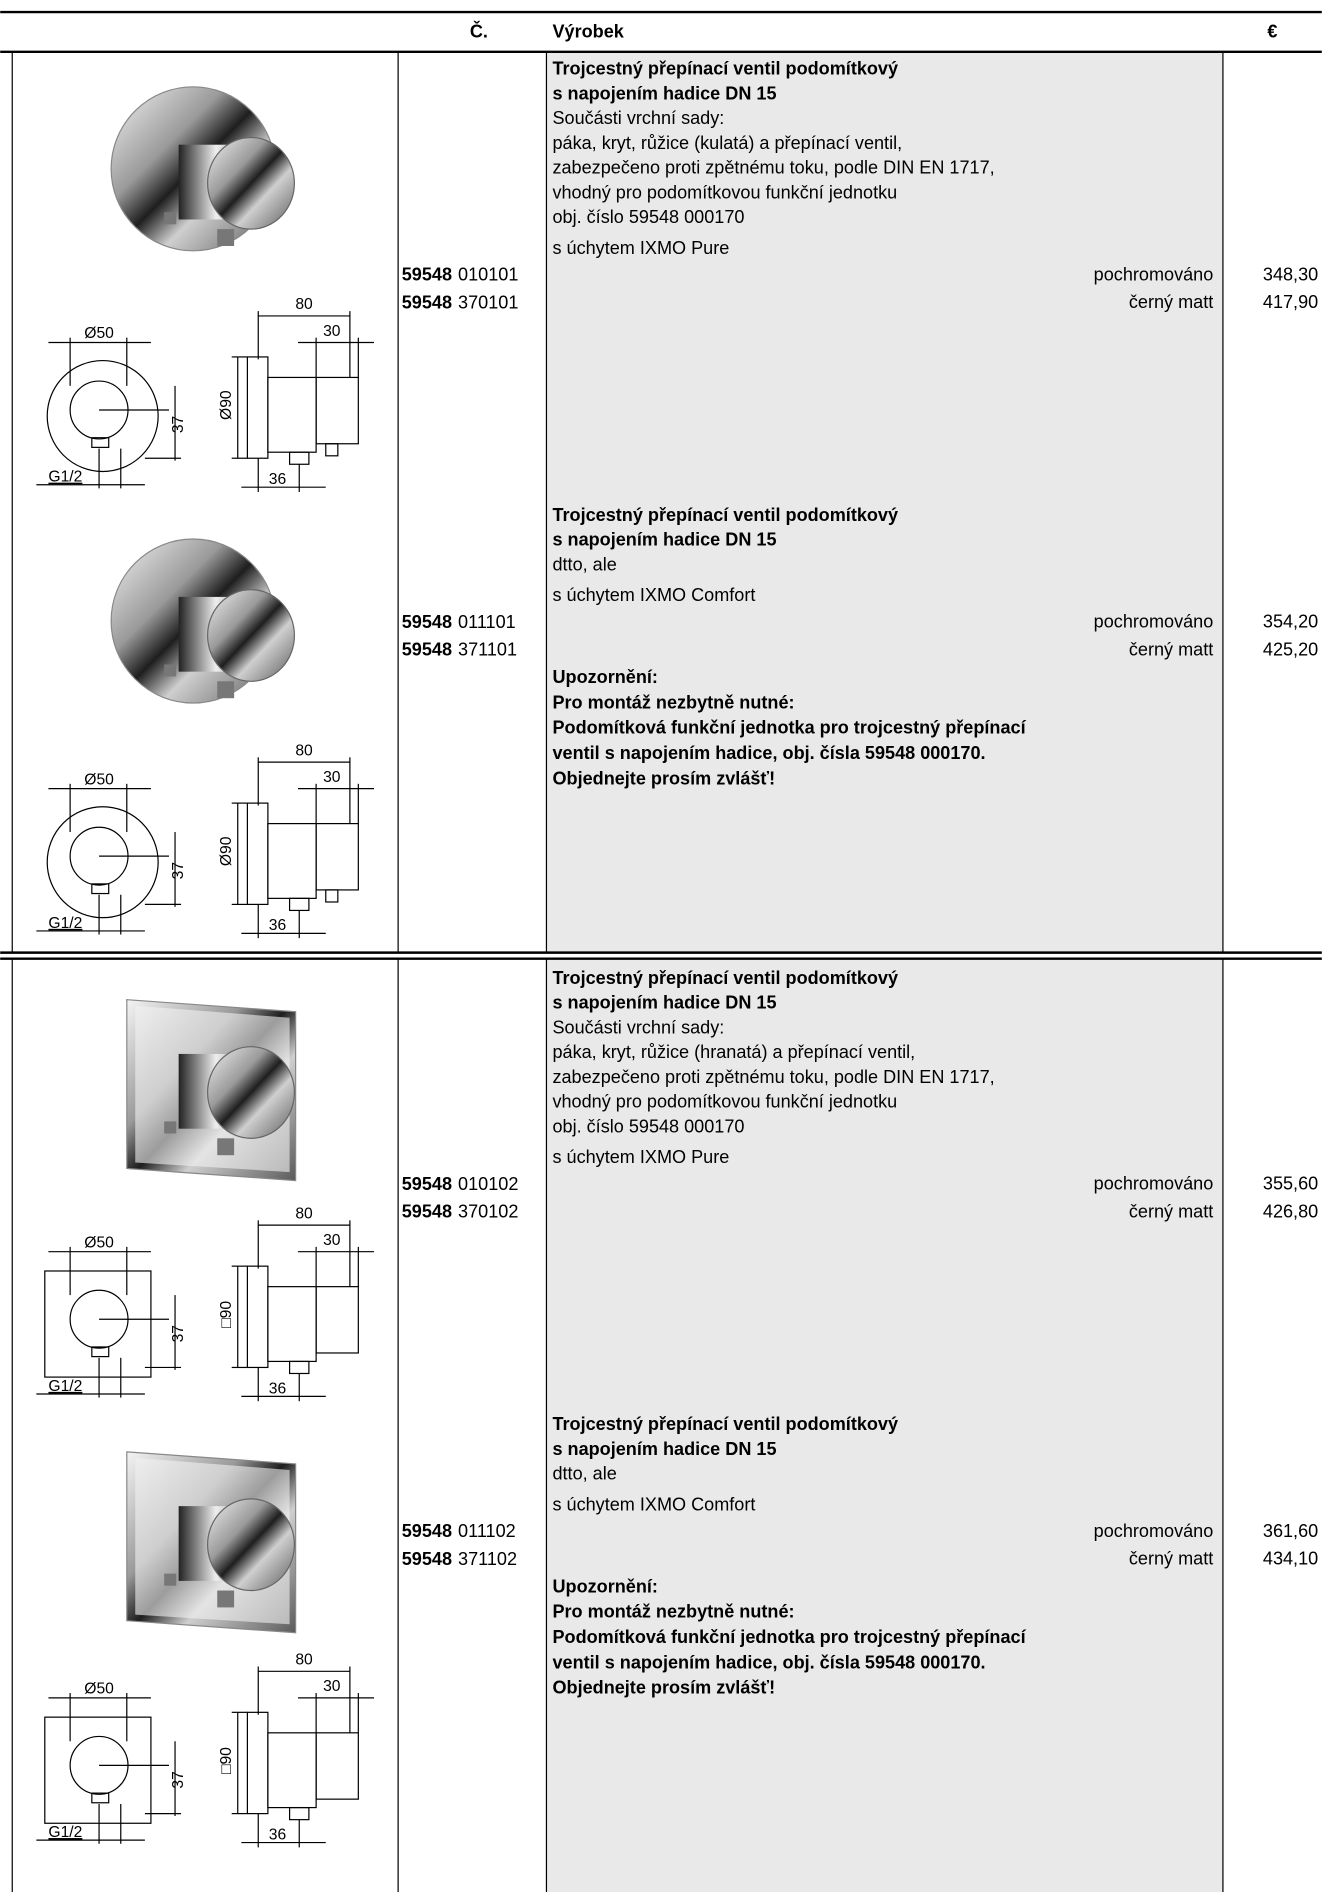 This screenshot has width=1322, height=1892. What do you see at coordinates (1290, 1211) in the screenshot?
I see `price: 426,80` at bounding box center [1290, 1211].